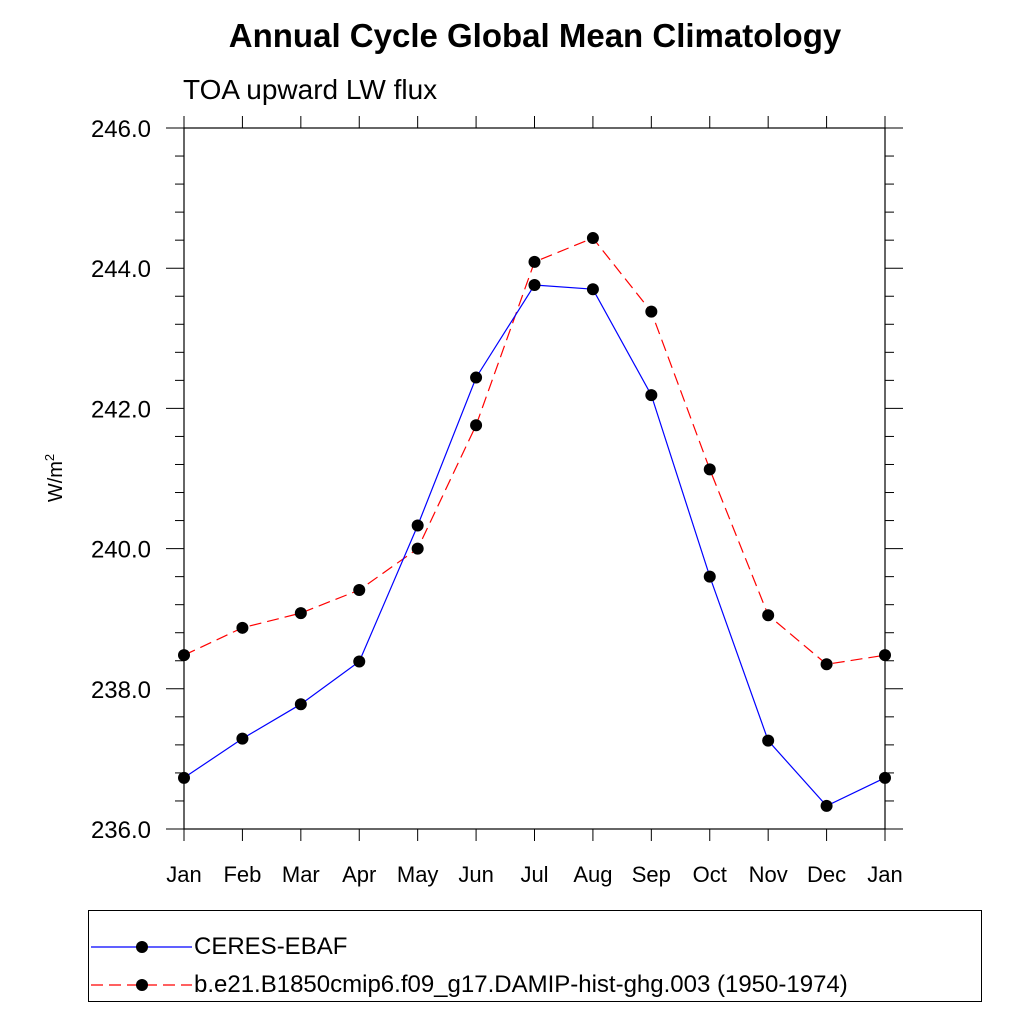 This screenshot has width=1024, height=1024. Describe the element at coordinates (141, 985) in the screenshot. I see `legend-swatch-model` at that location.